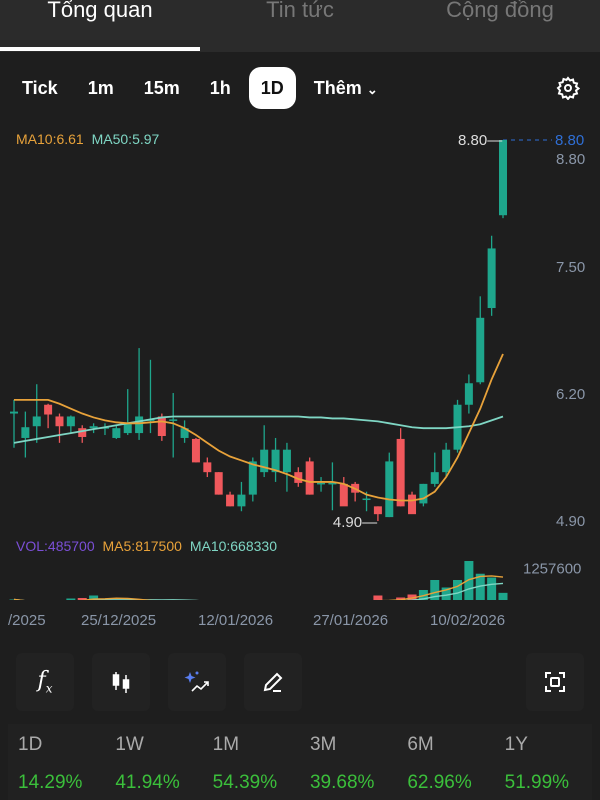 This screenshot has height=800, width=600. I want to click on interval-tick: Tick, so click(40, 88).